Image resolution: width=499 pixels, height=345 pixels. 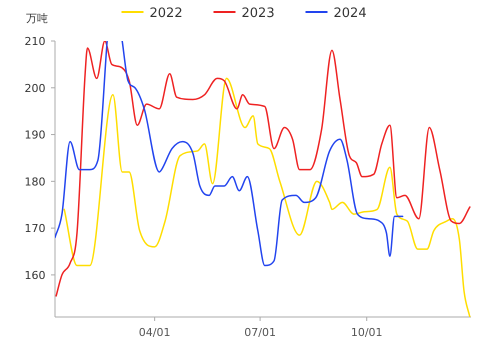 I want to click on legend-label: 2022, so click(x=166, y=13).